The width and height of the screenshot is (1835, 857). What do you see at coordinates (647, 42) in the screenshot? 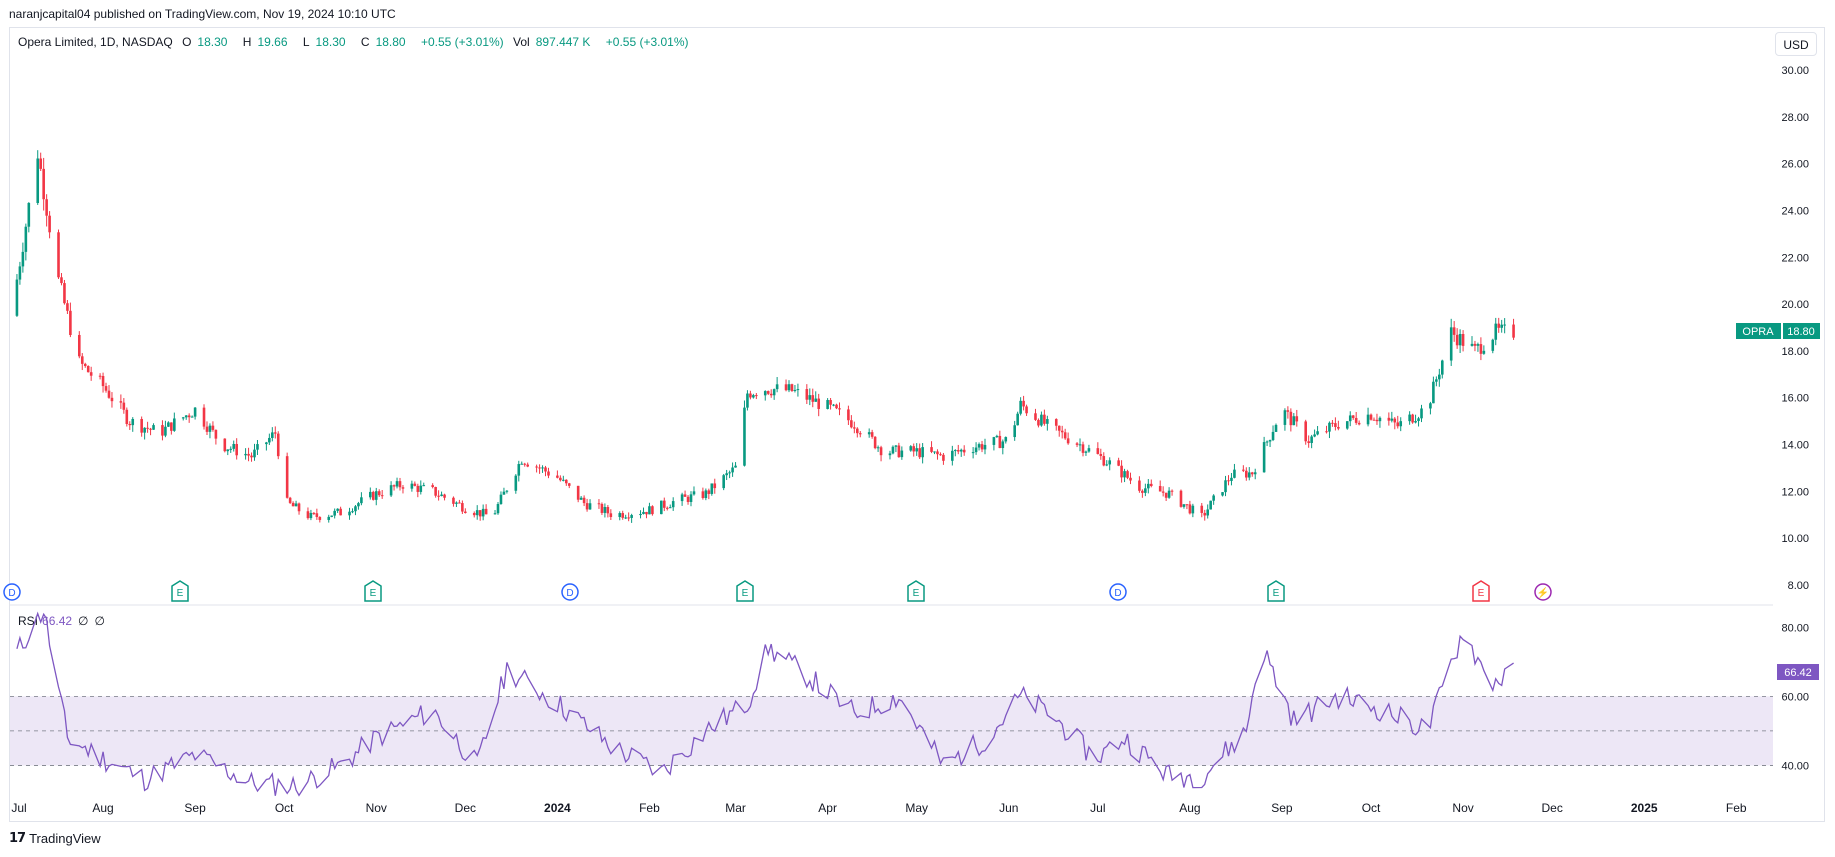
I see `volume-change: +0.55 (+3.01%)` at bounding box center [647, 42].